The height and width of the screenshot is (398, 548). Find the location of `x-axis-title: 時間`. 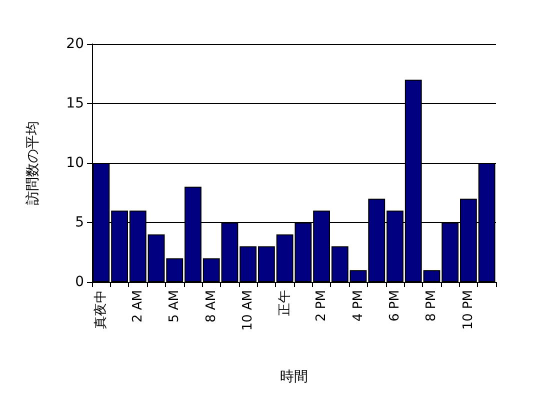

x-axis-title: 時間 is located at coordinates (294, 377).